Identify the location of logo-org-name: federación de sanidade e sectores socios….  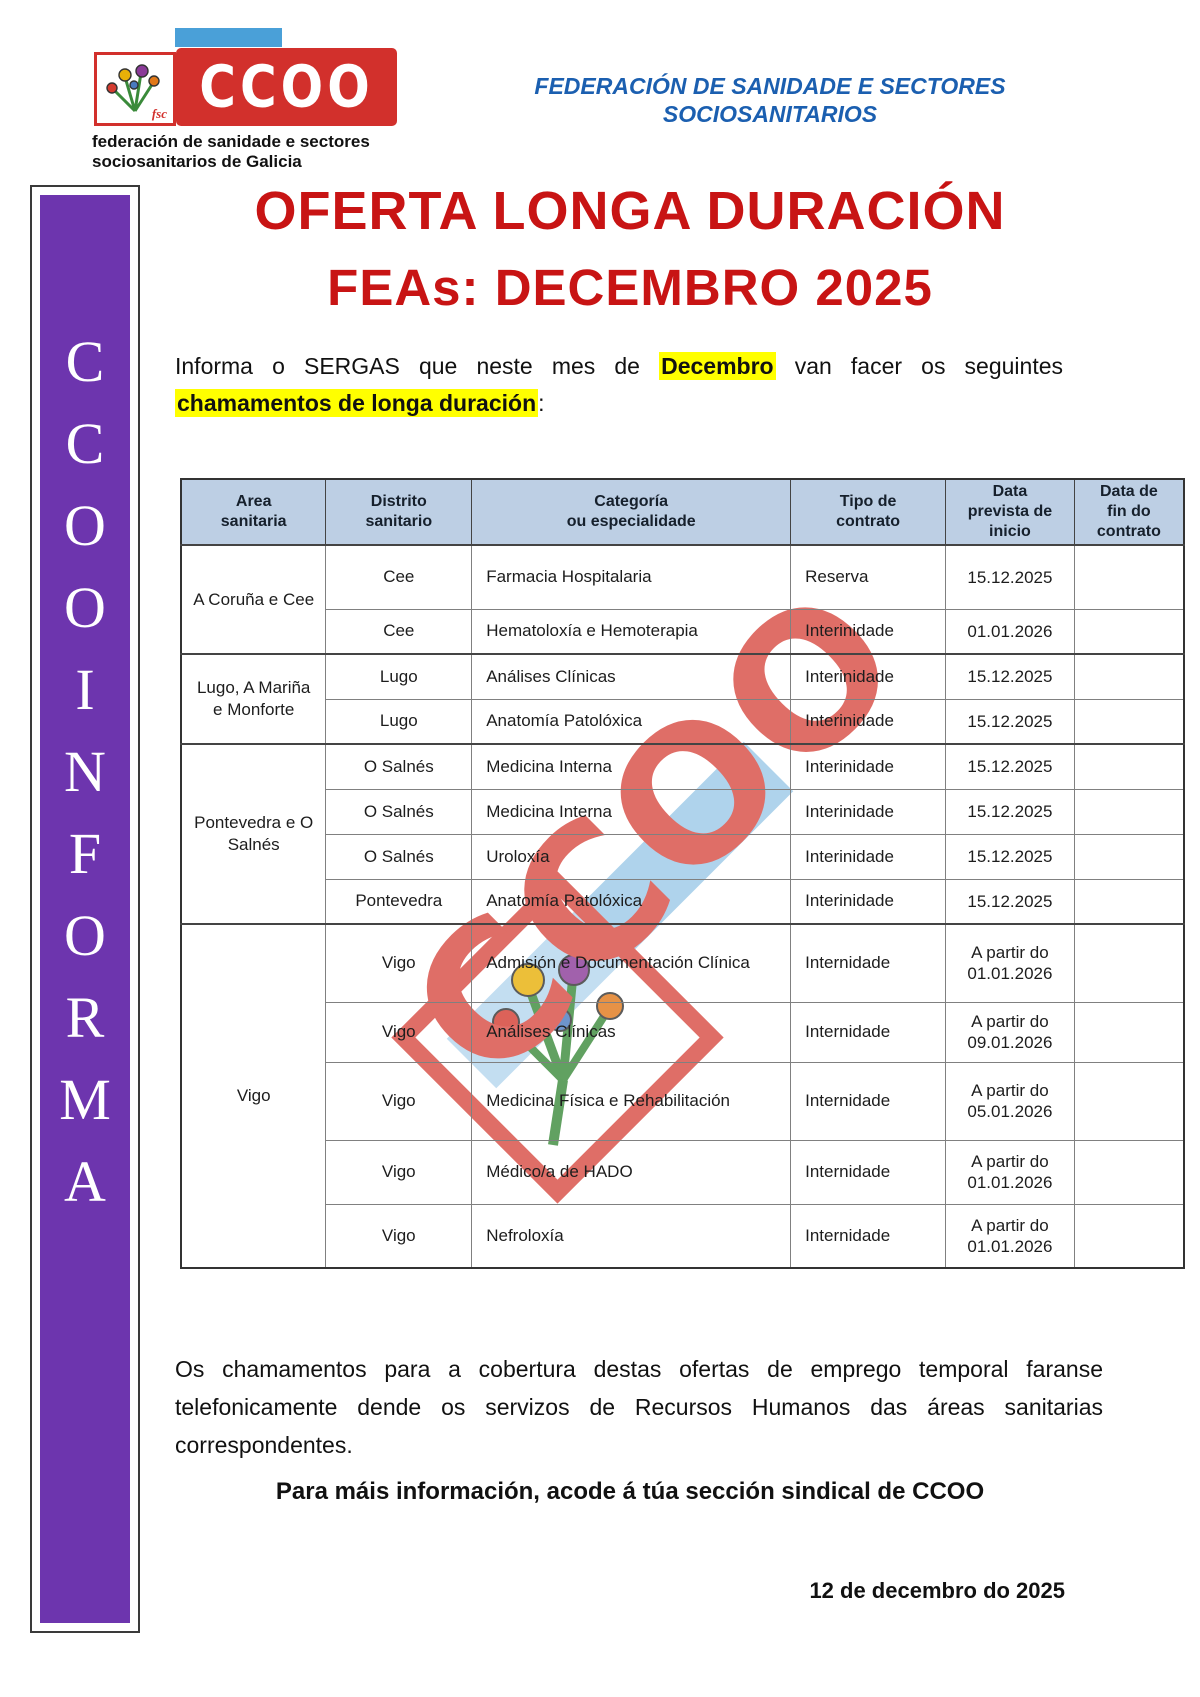
(257, 152).